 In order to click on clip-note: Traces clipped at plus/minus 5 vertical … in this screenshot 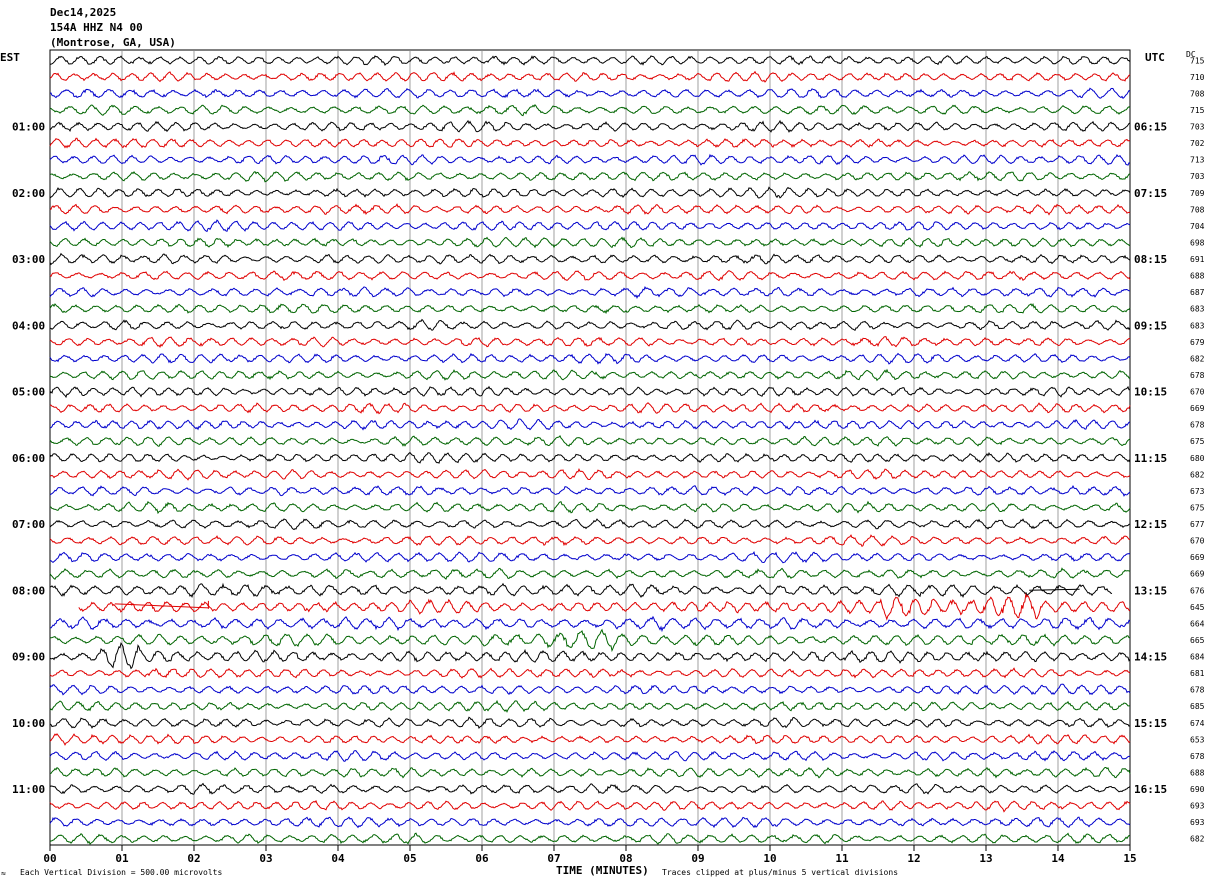, I will do `click(780, 872)`.